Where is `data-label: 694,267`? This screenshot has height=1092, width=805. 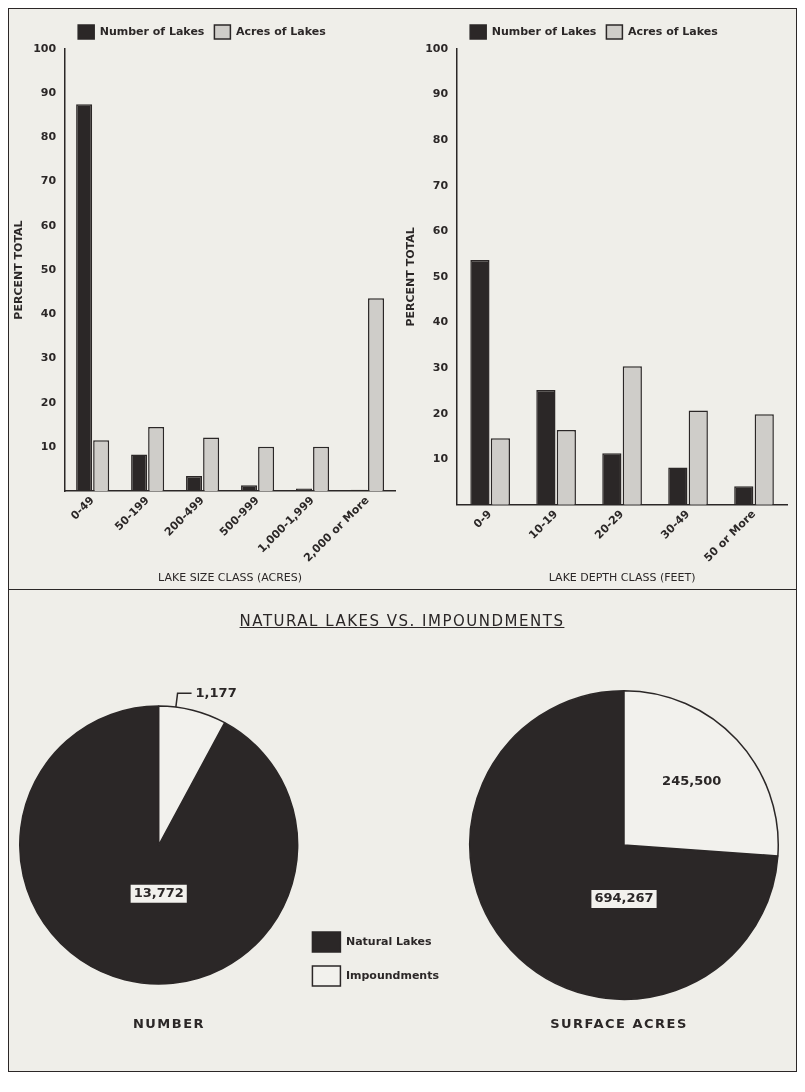 data-label: 694,267 is located at coordinates (624, 898).